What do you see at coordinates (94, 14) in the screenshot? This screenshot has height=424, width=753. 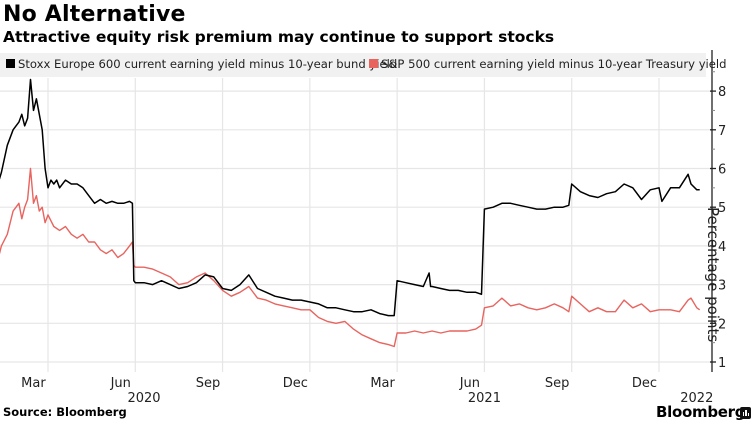 I see `chart-title: No Alternative` at bounding box center [94, 14].